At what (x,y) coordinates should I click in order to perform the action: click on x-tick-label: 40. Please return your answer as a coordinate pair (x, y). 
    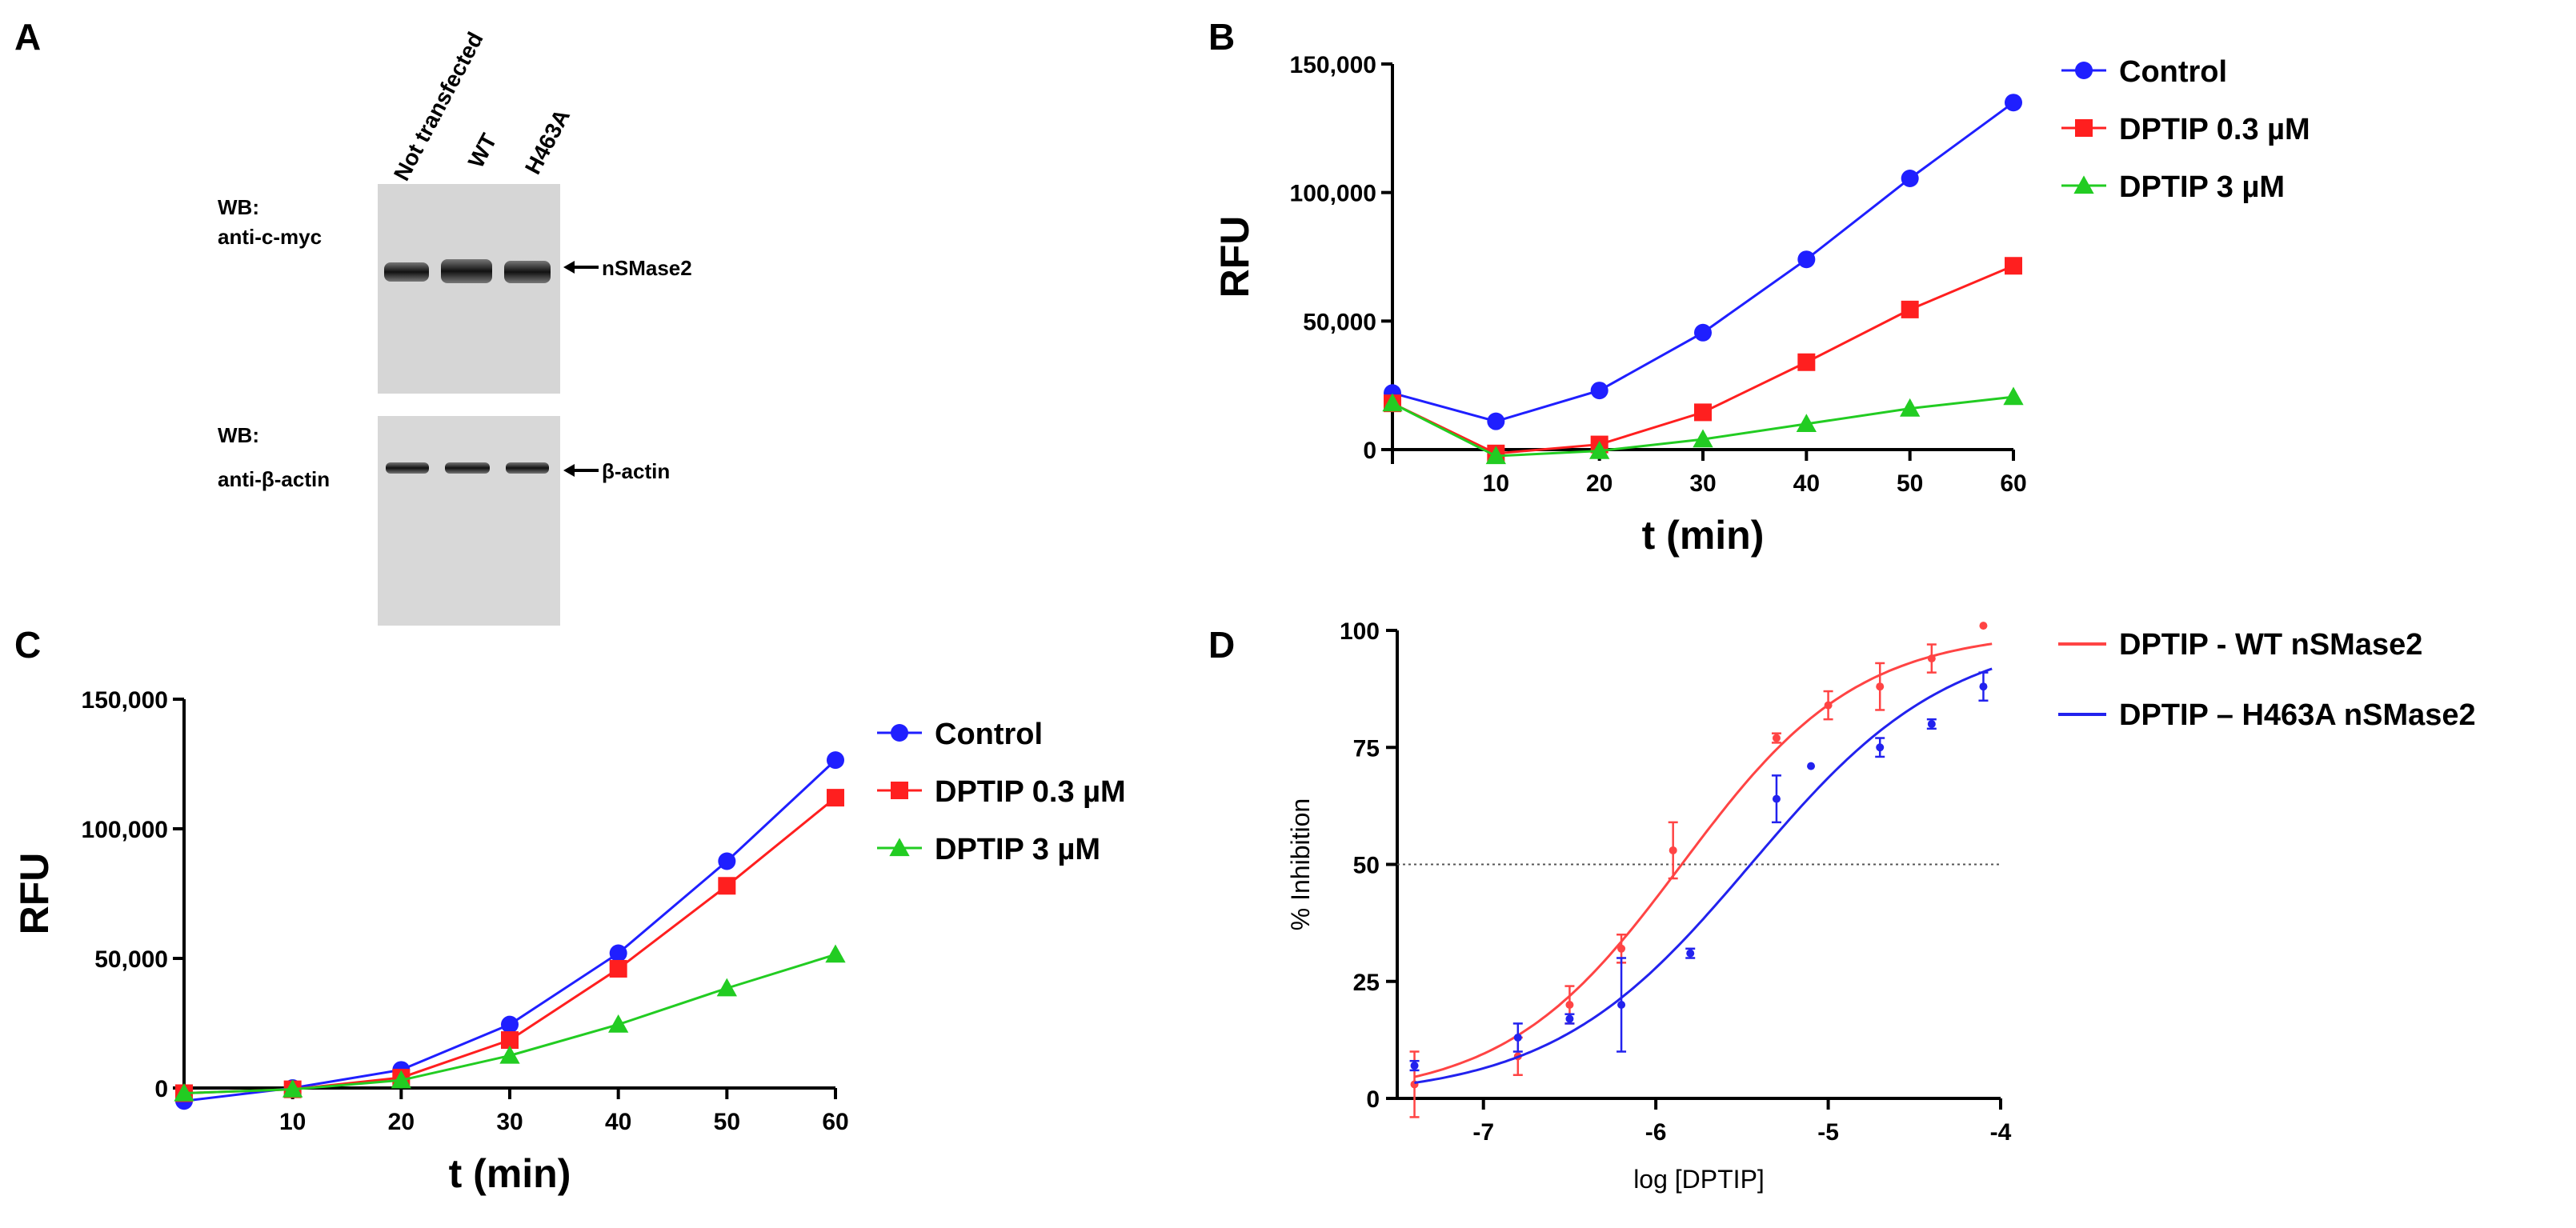
    Looking at the image, I should click on (618, 1122).